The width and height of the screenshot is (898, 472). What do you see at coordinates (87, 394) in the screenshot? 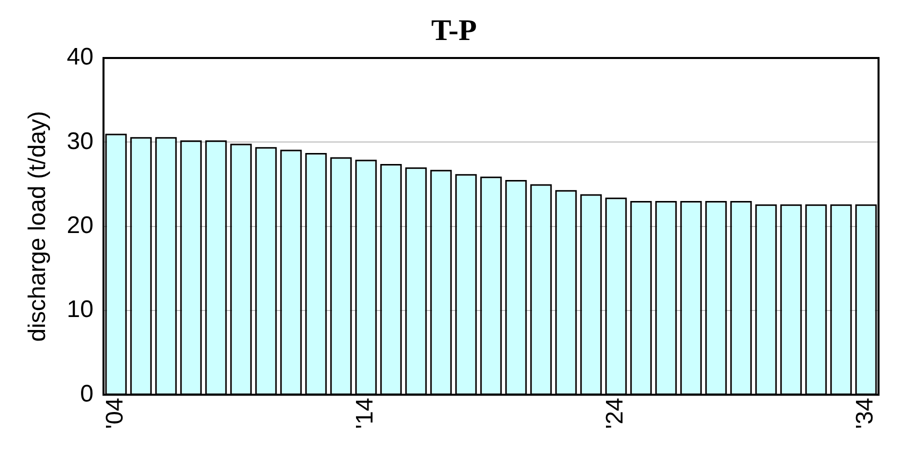
I see `y-tick-label: 0` at bounding box center [87, 394].